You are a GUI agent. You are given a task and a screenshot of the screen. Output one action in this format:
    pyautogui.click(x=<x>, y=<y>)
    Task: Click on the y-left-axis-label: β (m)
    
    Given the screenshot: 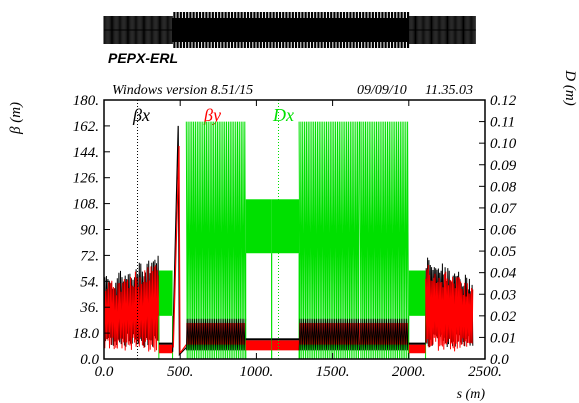 What is the action you would take?
    pyautogui.click(x=16, y=118)
    